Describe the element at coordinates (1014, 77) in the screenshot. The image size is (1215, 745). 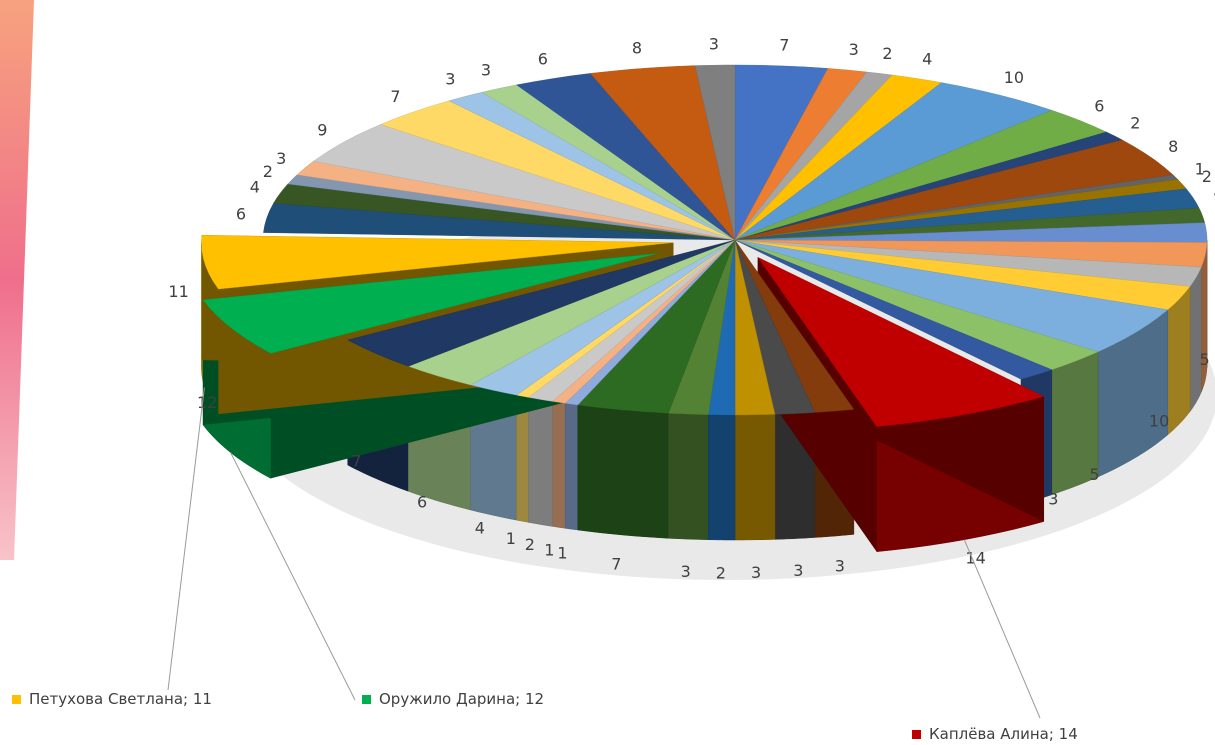
I see `value-label-4: 10` at that location.